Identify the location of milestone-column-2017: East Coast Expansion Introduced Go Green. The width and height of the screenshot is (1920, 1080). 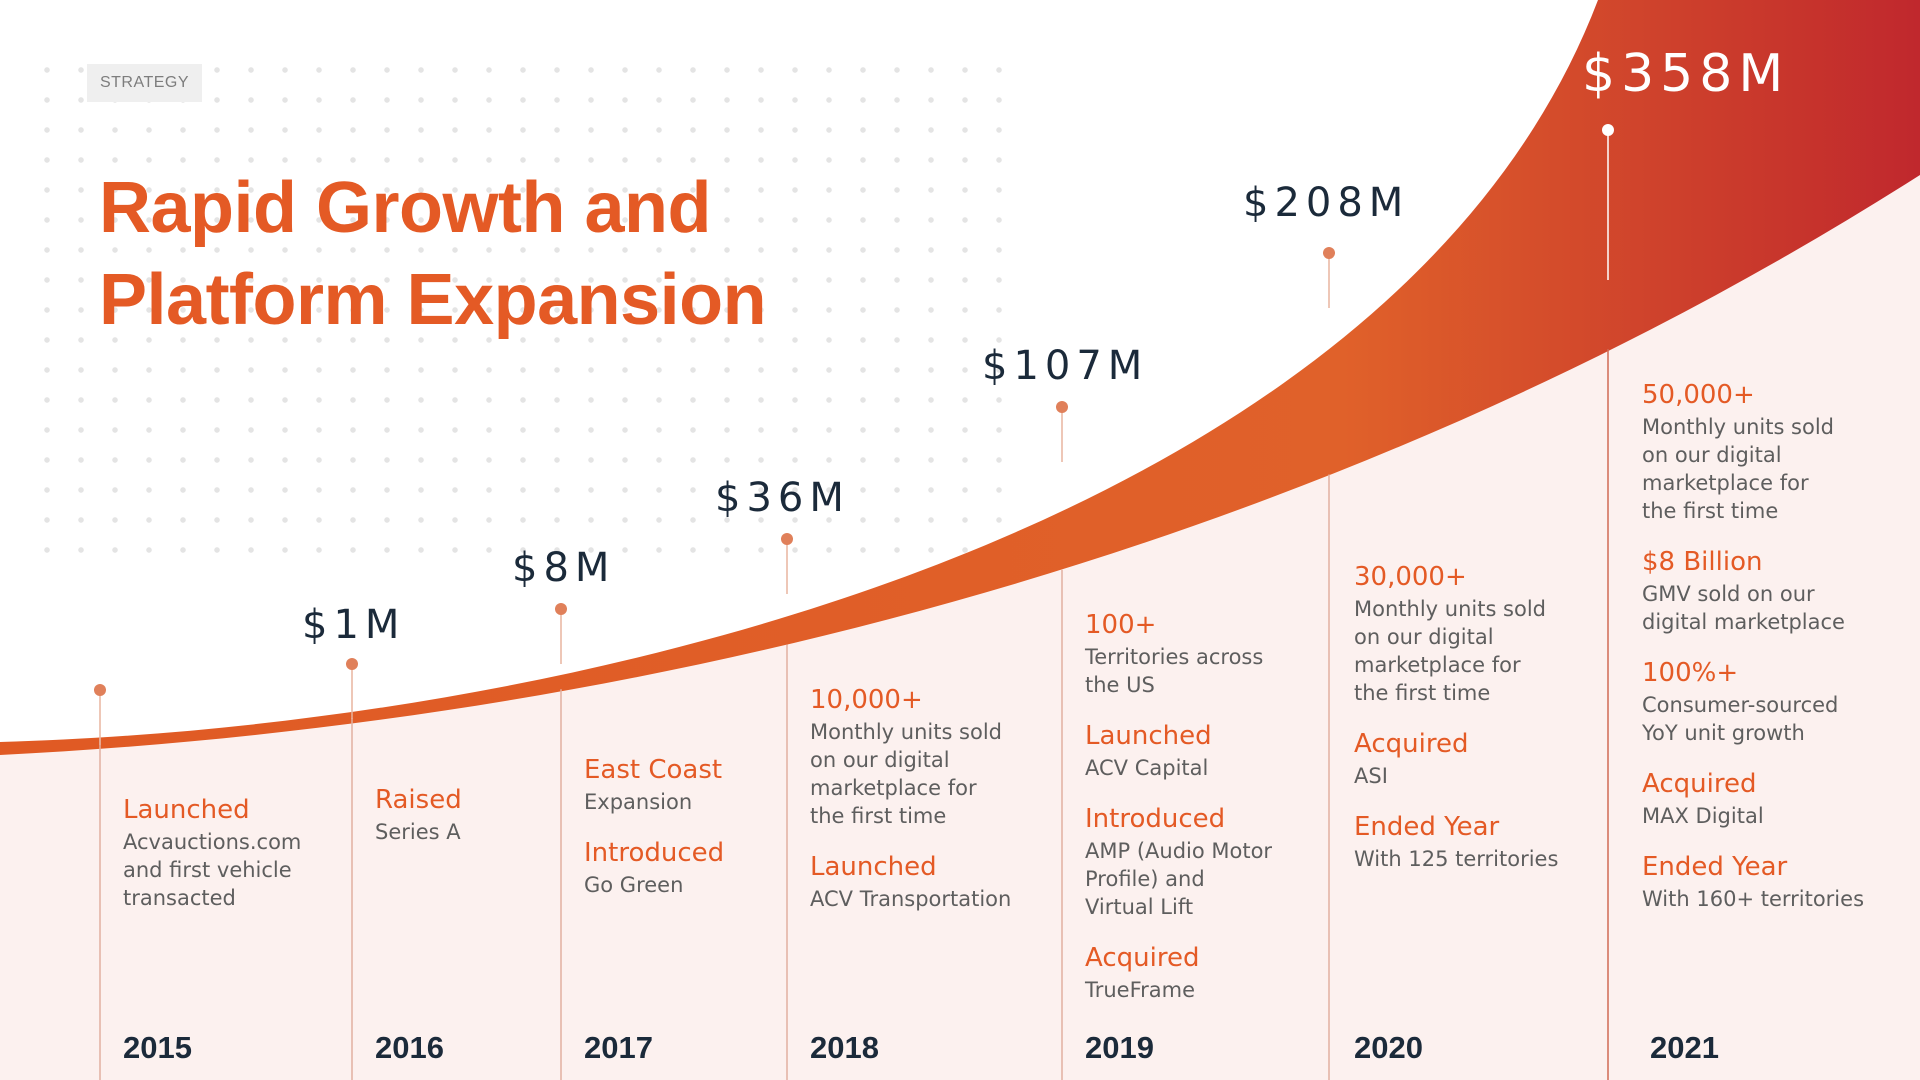
(654, 838).